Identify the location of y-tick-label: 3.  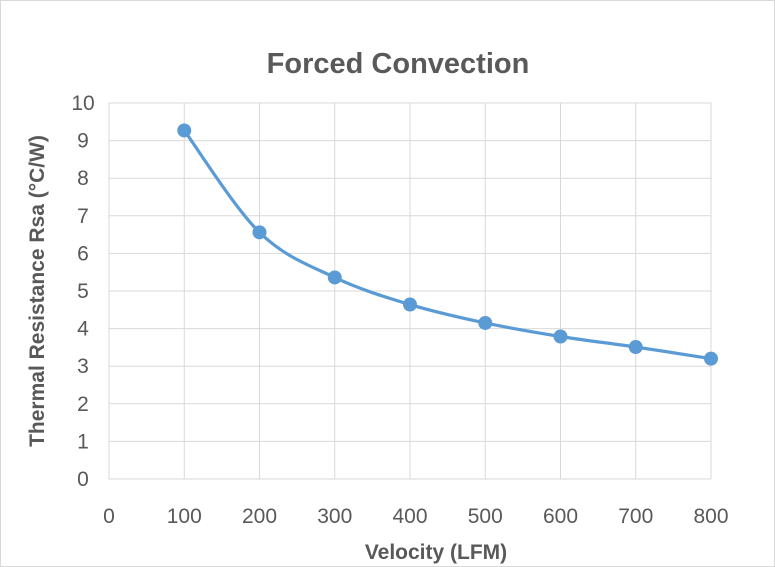
(83, 366).